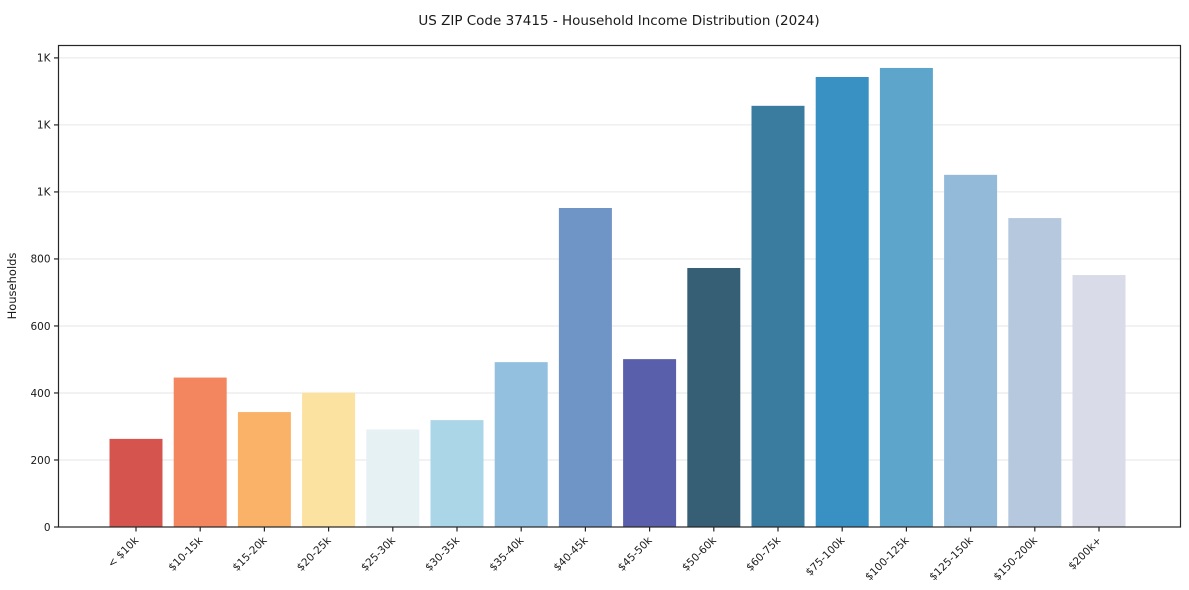  I want to click on x-tick-label: $75-100k, so click(826, 556).